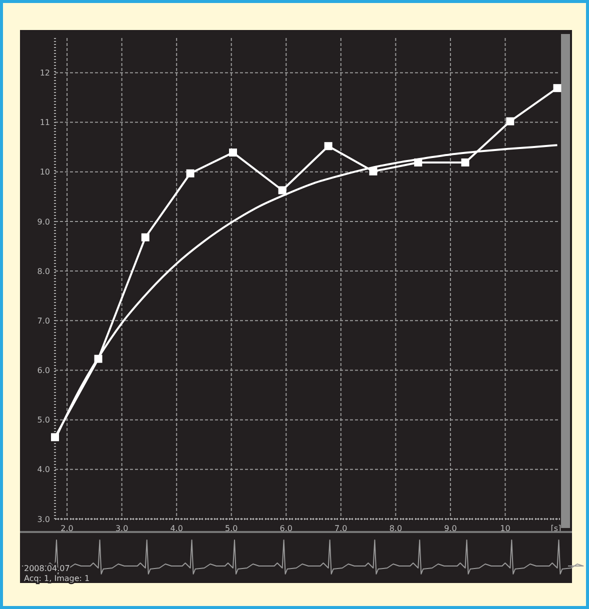  Describe the element at coordinates (43, 321) in the screenshot. I see `y-tick-label: 7.0` at that location.